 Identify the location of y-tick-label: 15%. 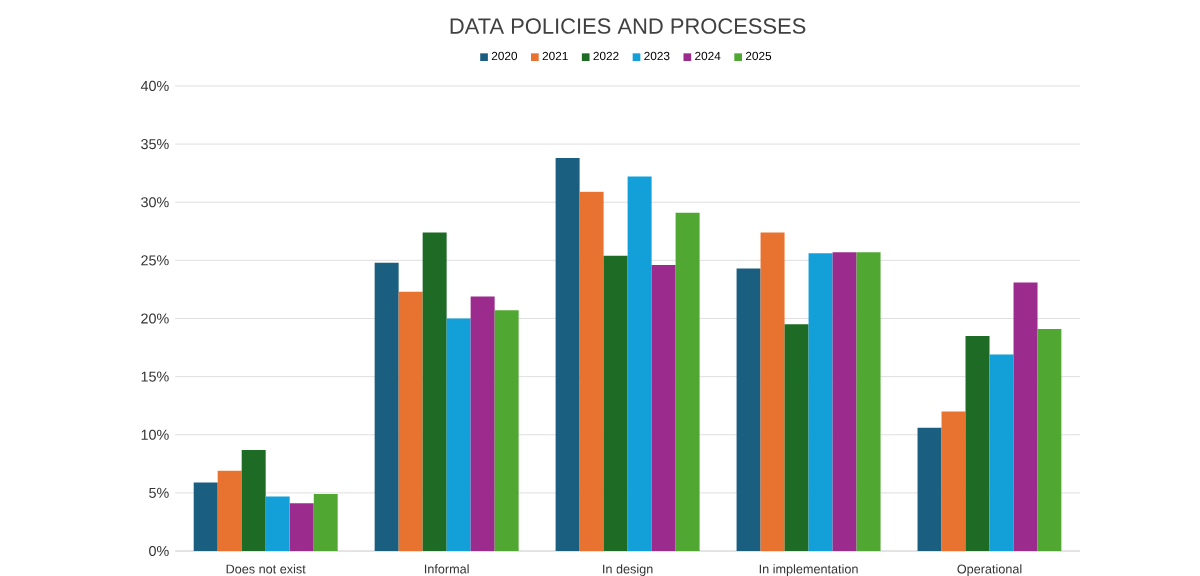
(155, 376).